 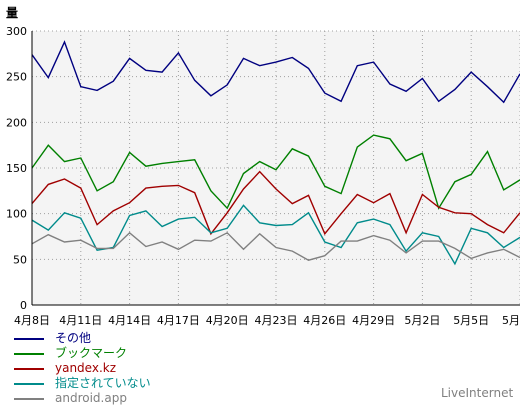 I want to click on legend-label: その他, so click(x=73, y=338).